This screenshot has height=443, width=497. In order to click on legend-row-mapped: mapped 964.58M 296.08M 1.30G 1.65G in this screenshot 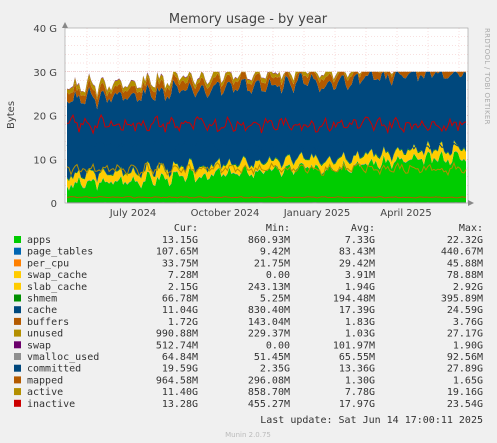, I will do `click(248, 380)`.